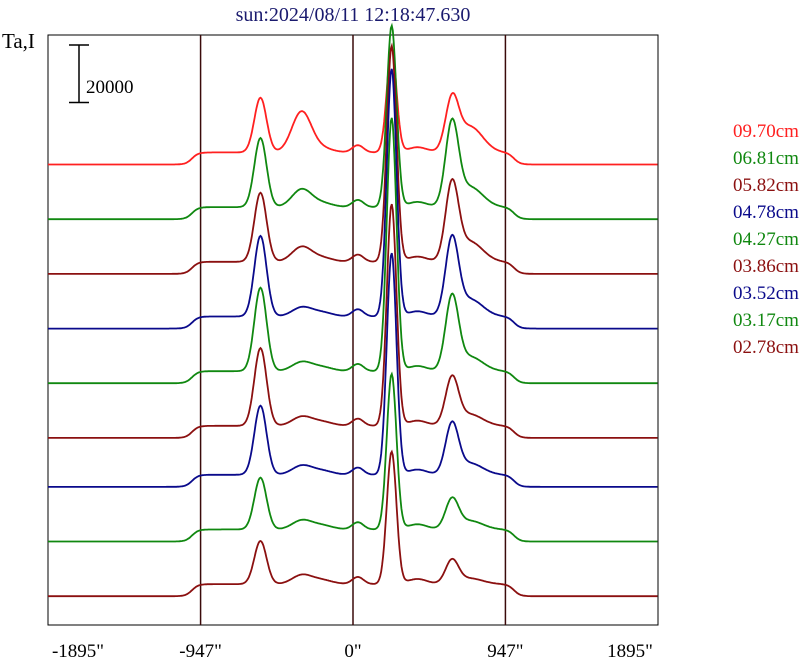 This screenshot has width=807, height=662. What do you see at coordinates (766, 212) in the screenshot?
I see `legend-entry: 04.78cm` at bounding box center [766, 212].